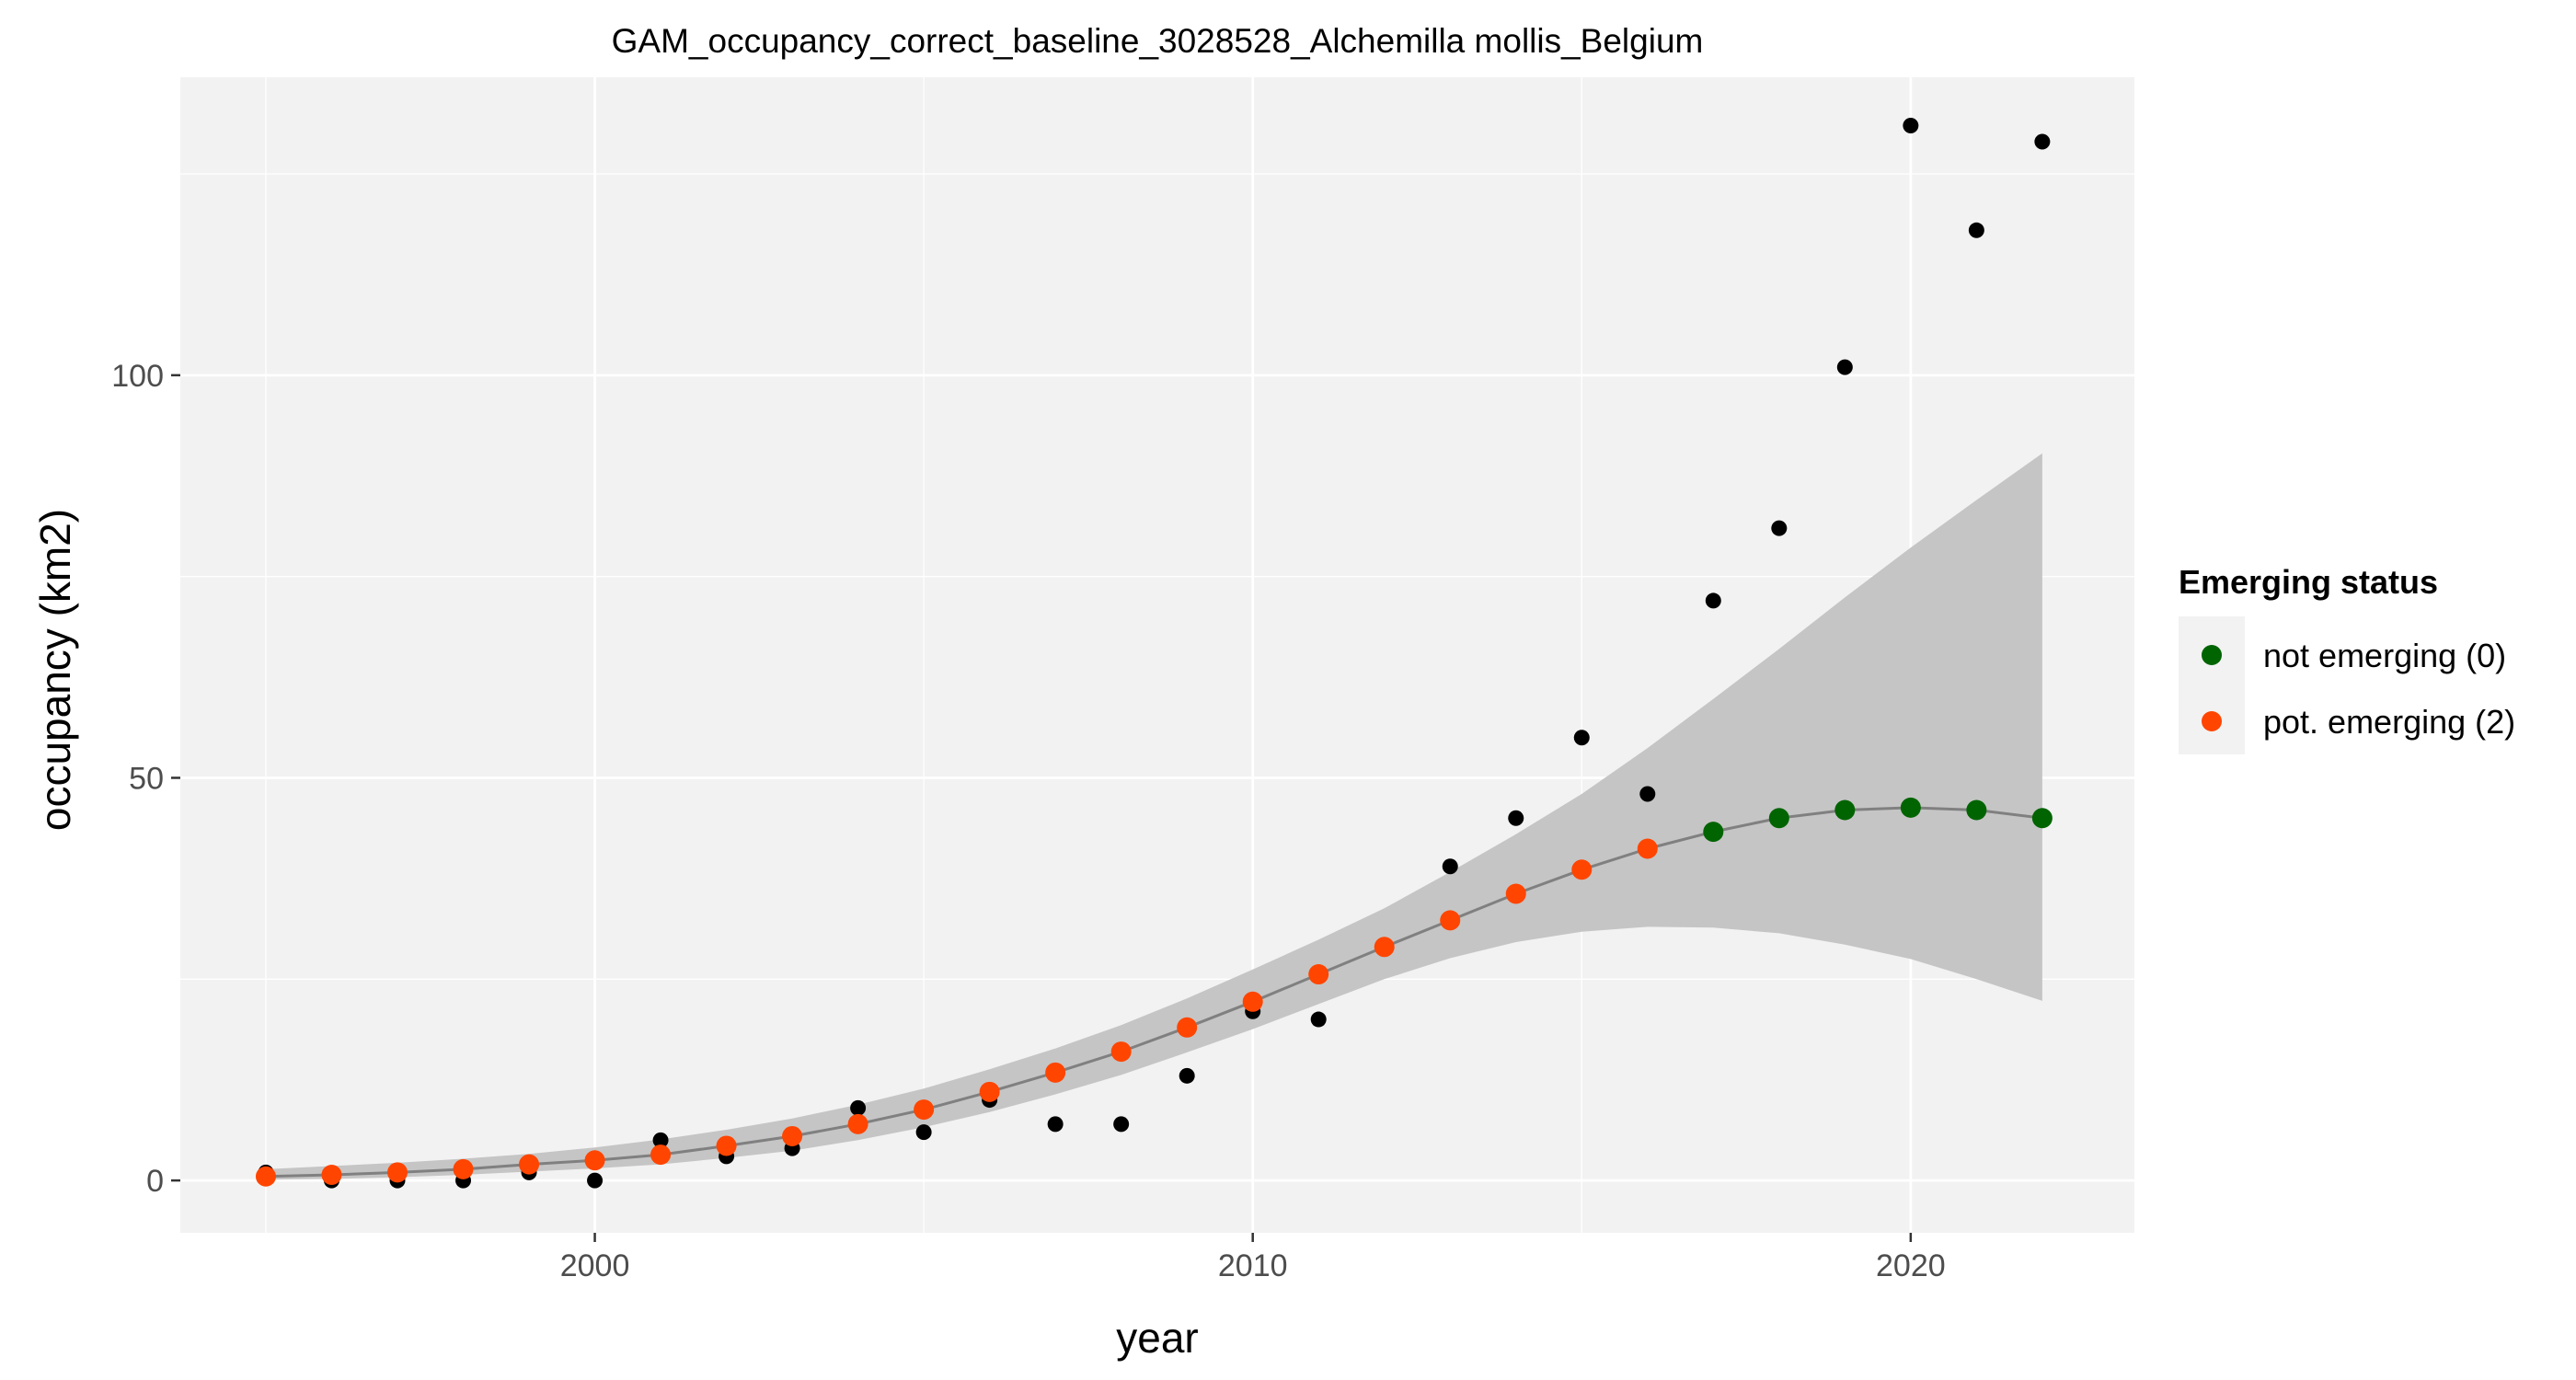 The height and width of the screenshot is (1380, 2576). Describe the element at coordinates (137, 376) in the screenshot. I see `y-tick-label: 100` at that location.